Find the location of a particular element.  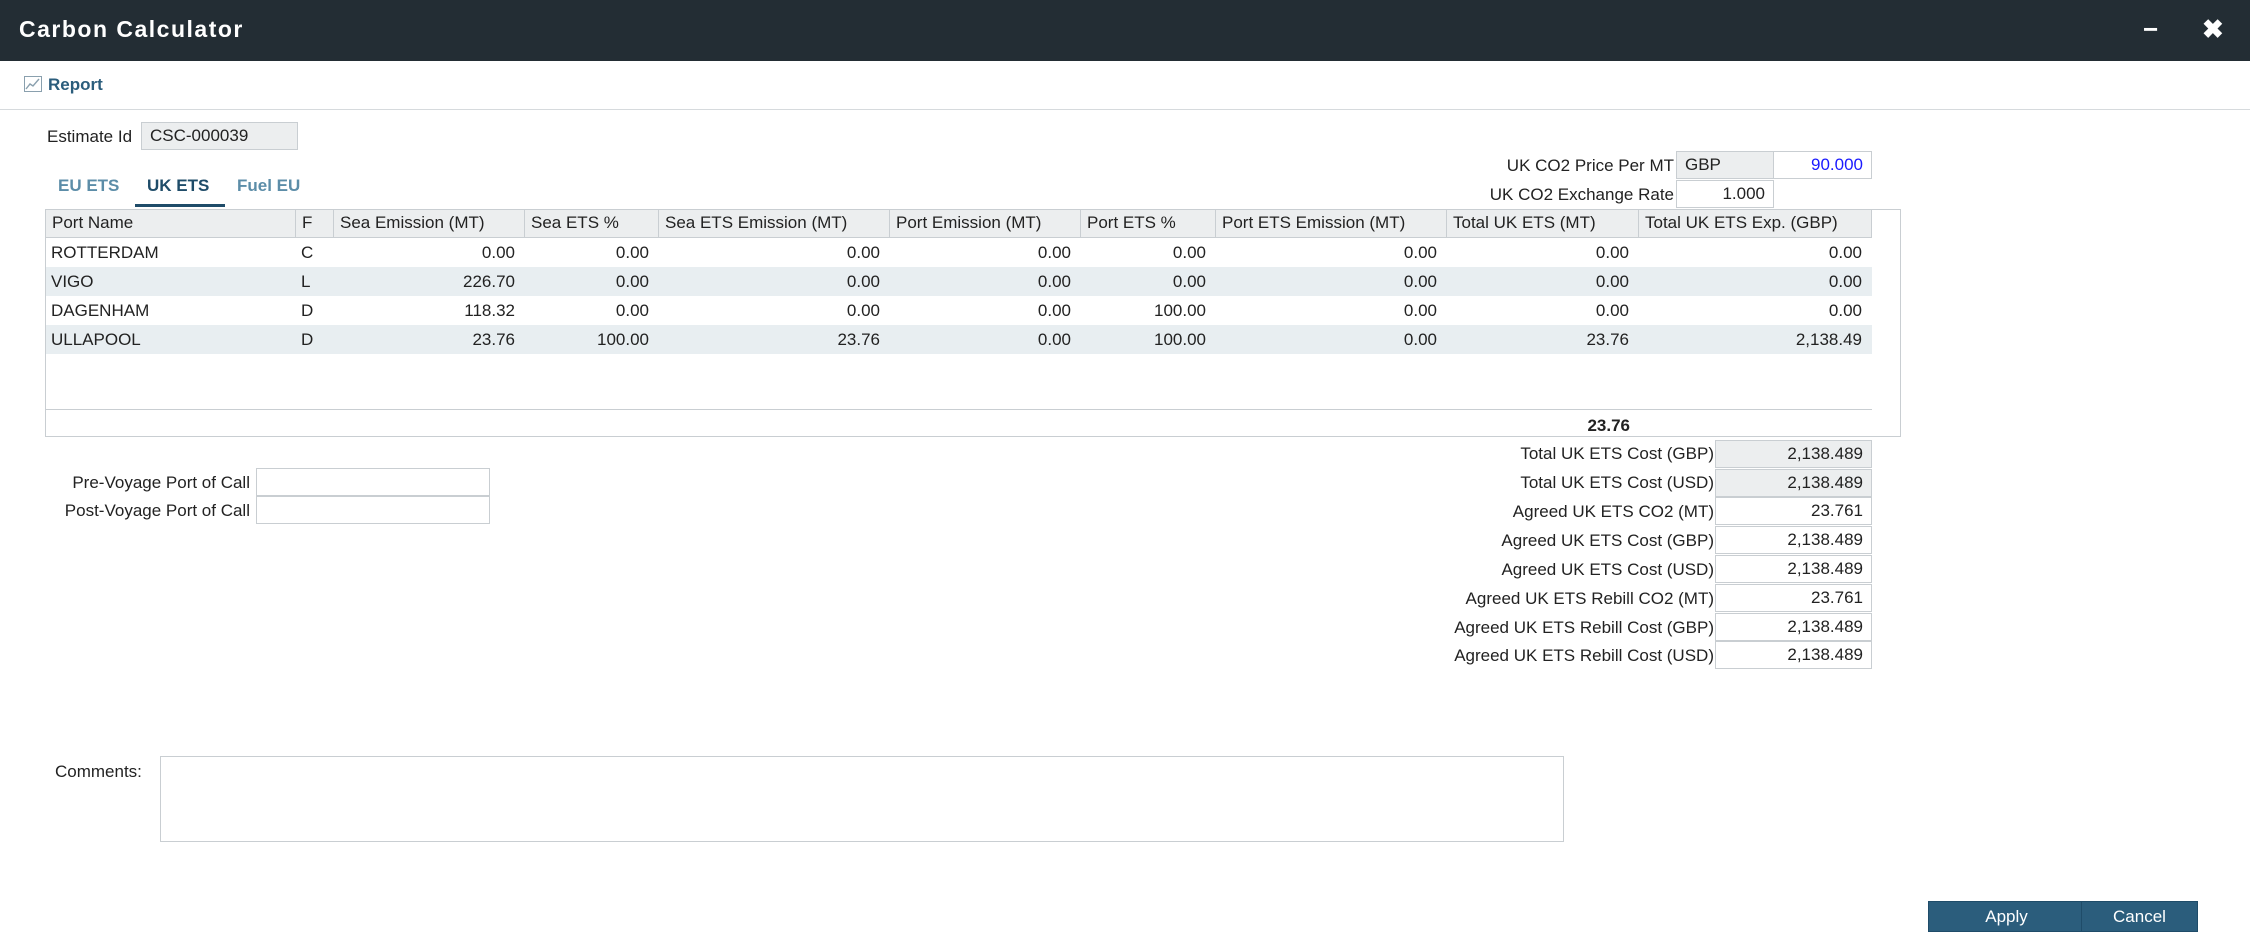

comments-label: Comments: is located at coordinates (98, 771).